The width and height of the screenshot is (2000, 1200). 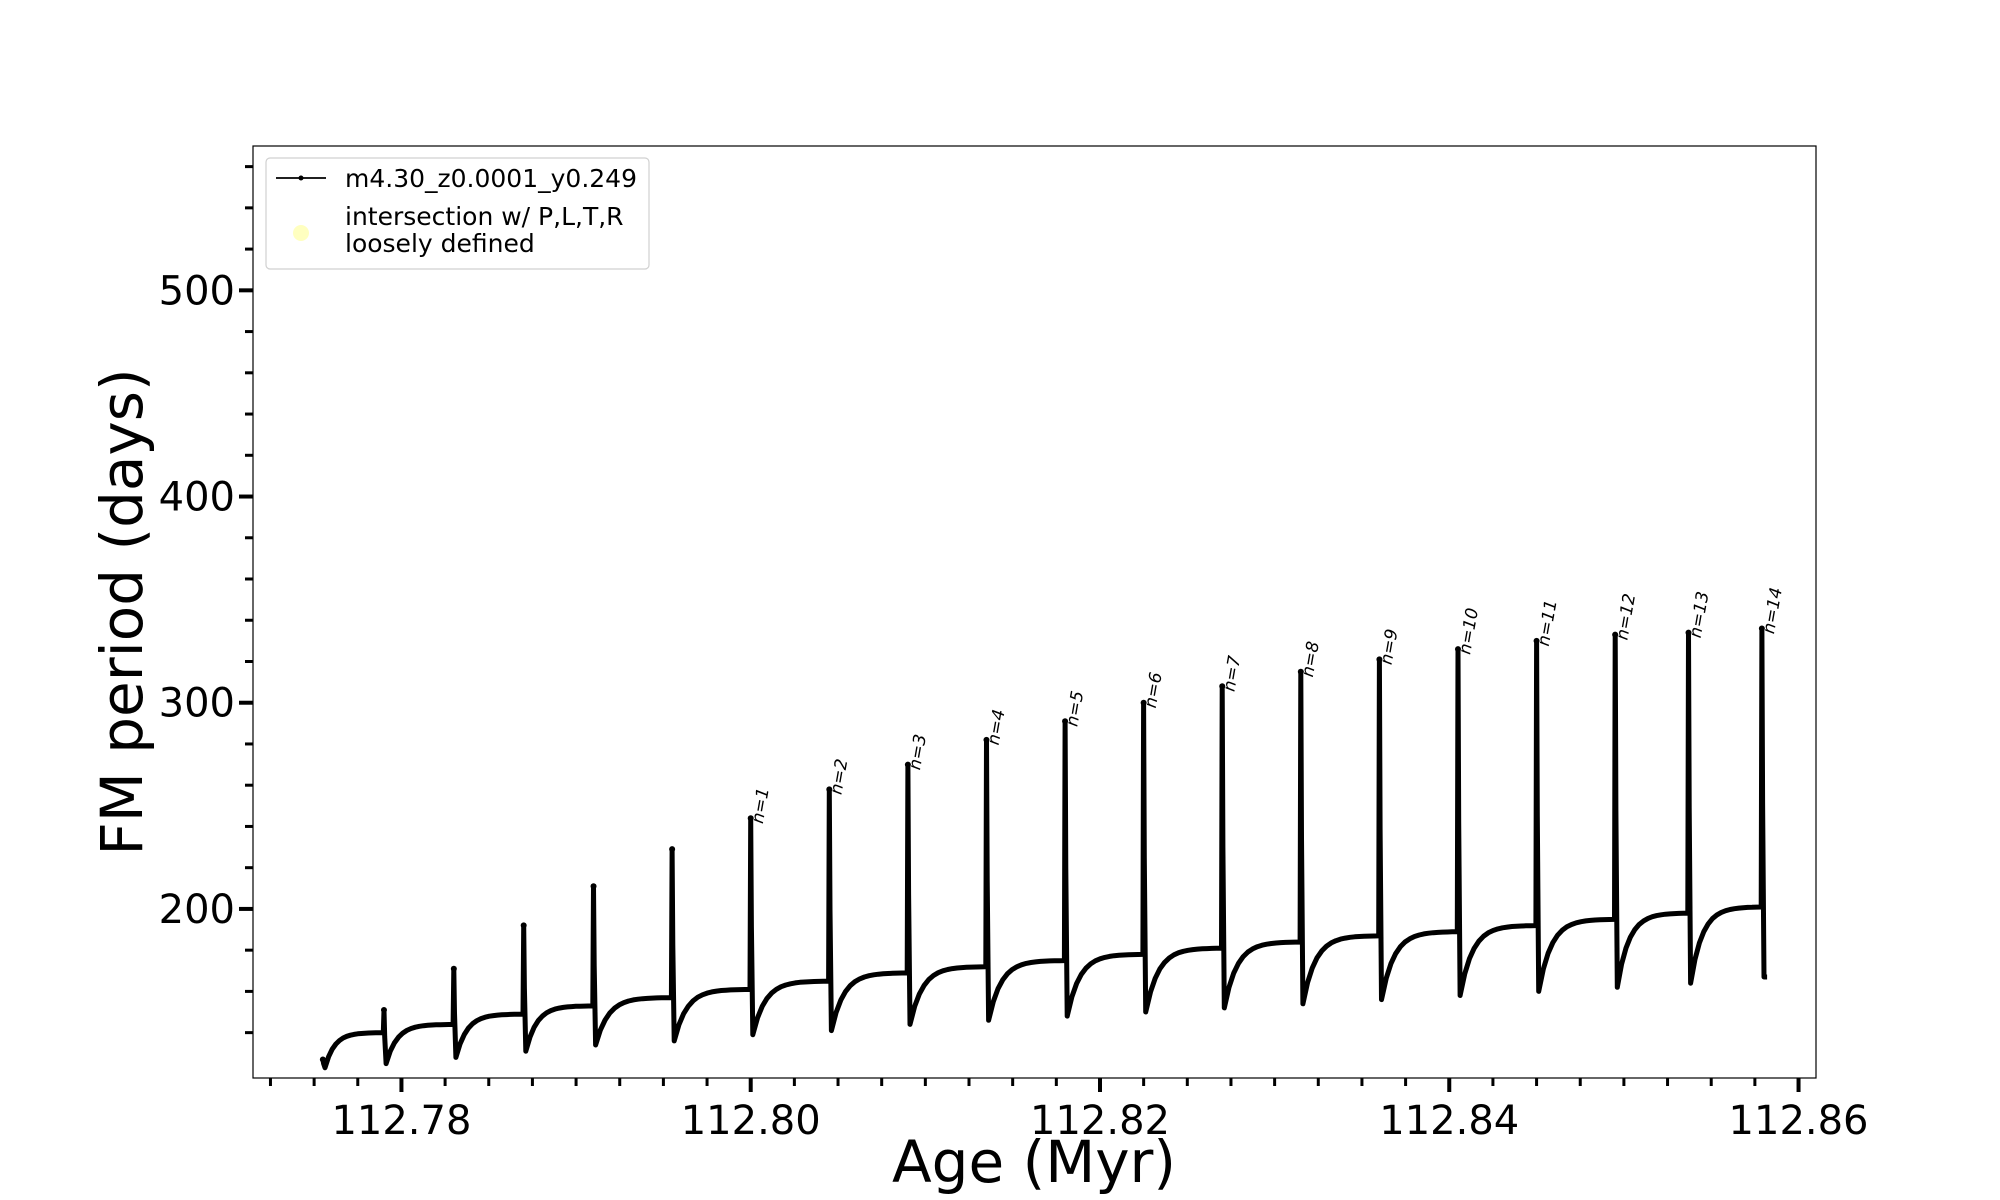 What do you see at coordinates (751, 1121) in the screenshot?
I see `x-tick-label: 112.80` at bounding box center [751, 1121].